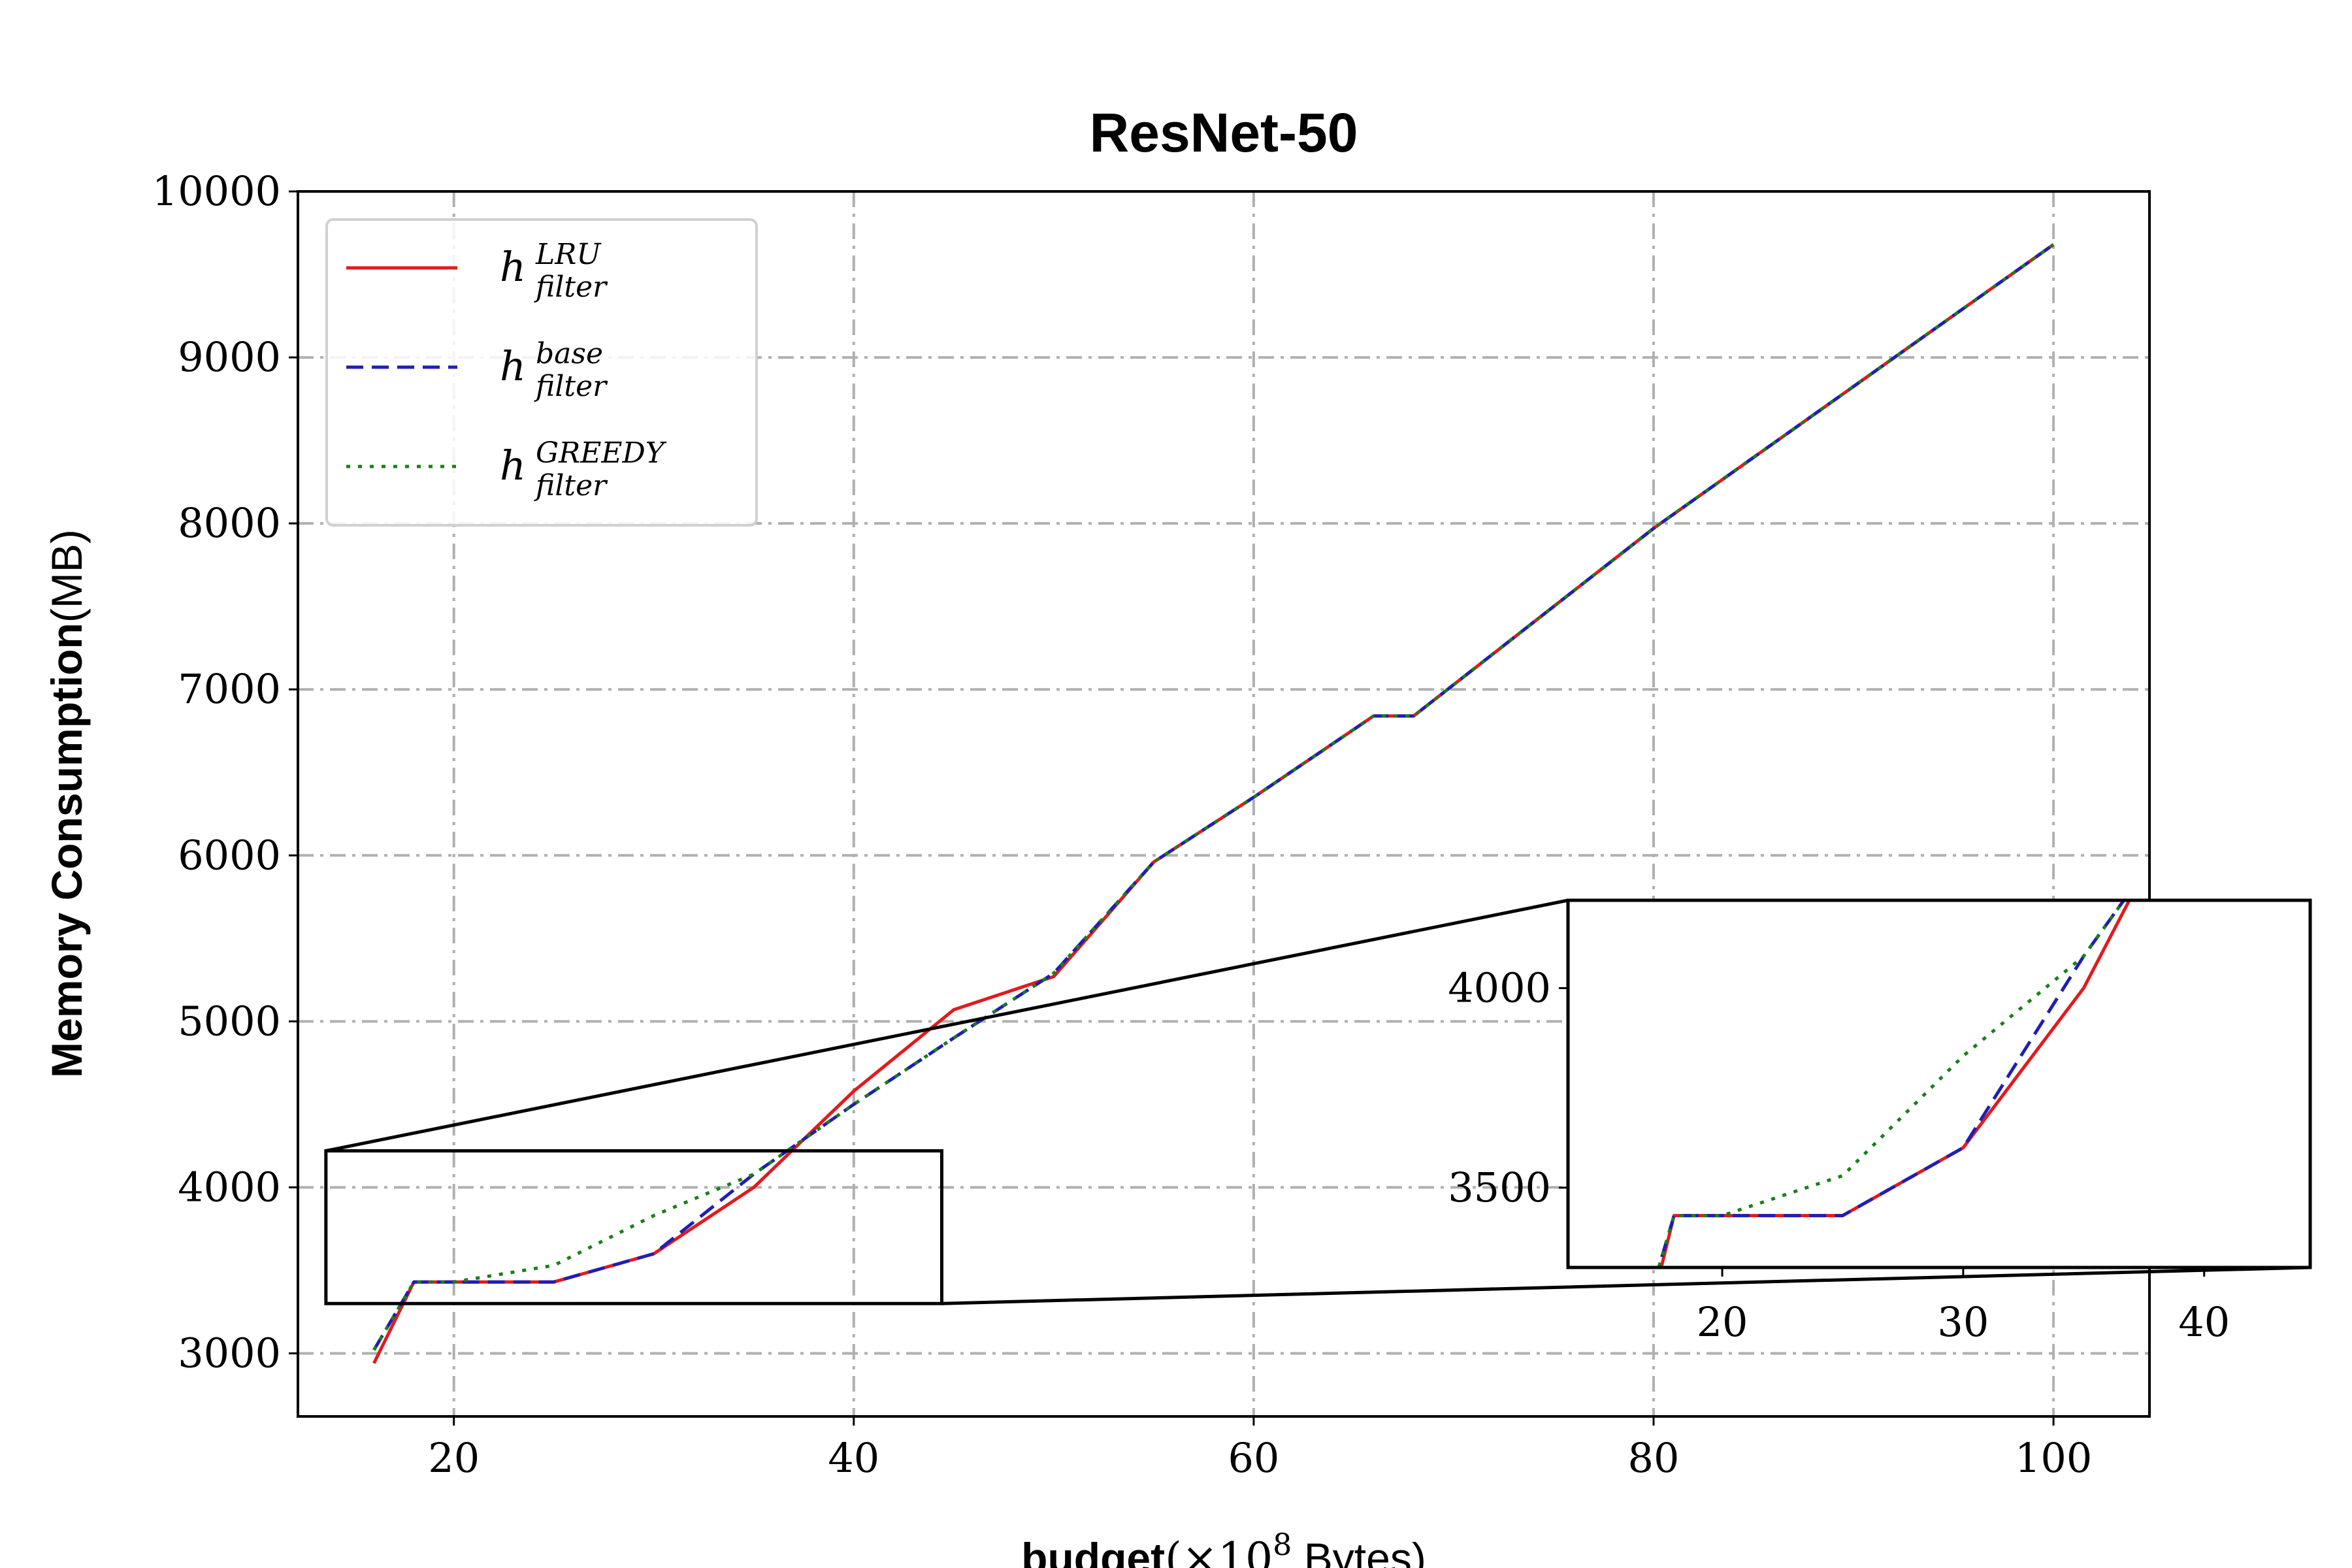  Describe the element at coordinates (1219, 1550) in the screenshot. I see `x-axis-label-rest: (×10` at that location.